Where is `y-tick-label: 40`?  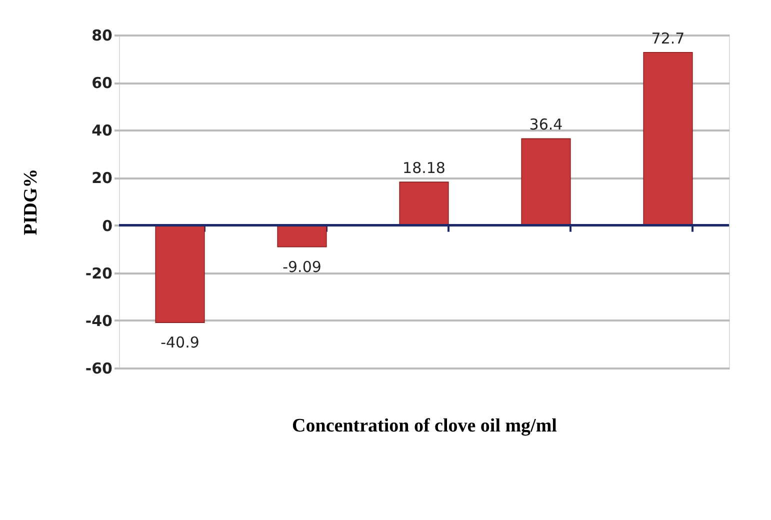 y-tick-label: 40 is located at coordinates (102, 131).